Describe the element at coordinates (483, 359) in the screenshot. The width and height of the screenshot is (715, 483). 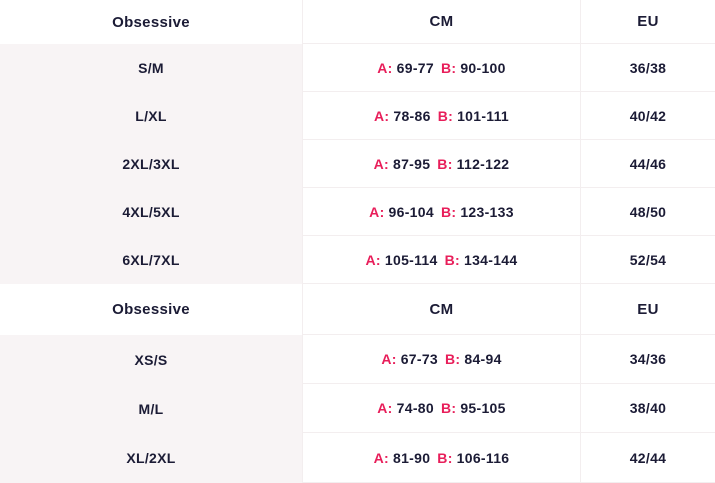
I see `b-value: 84-94` at that location.